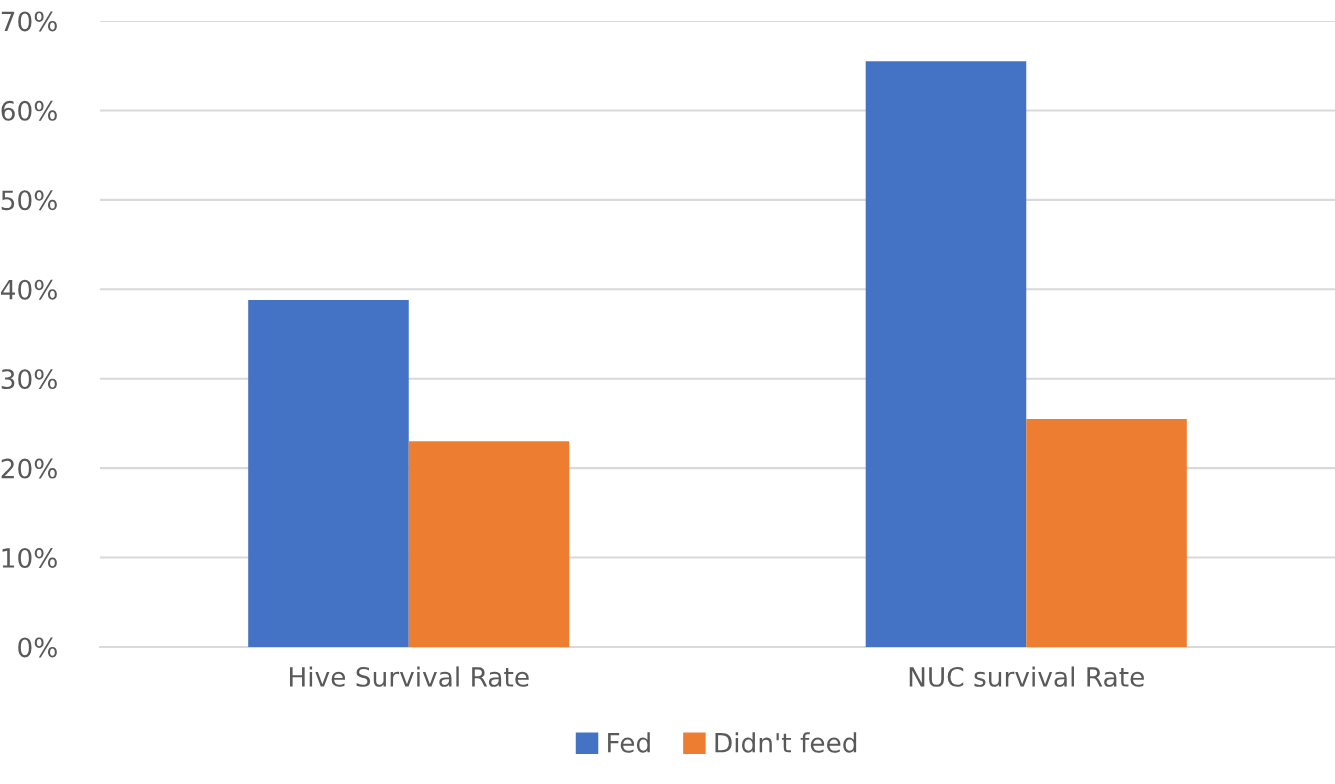  What do you see at coordinates (409, 676) in the screenshot?
I see `x-tick-label: Hive Survival Rate` at bounding box center [409, 676].